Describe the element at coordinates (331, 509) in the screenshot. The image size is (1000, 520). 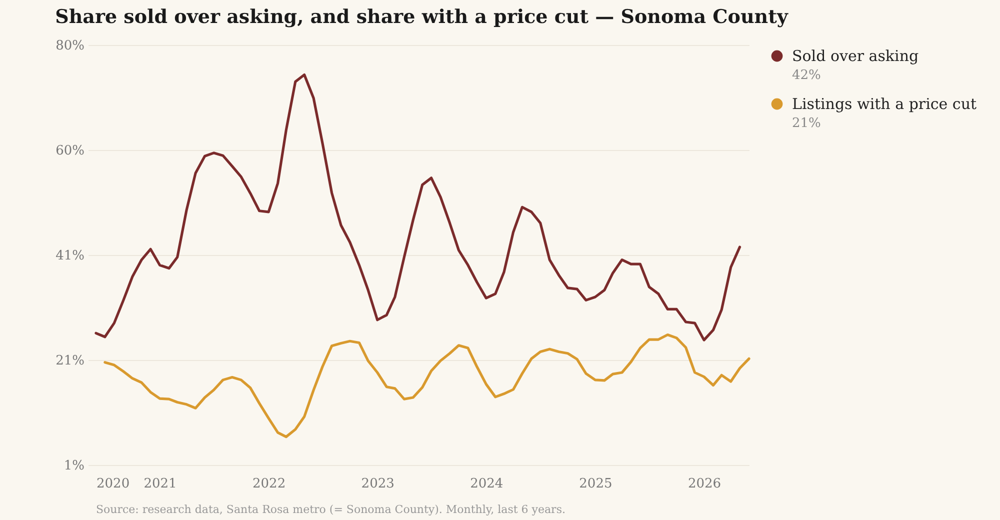
I see `source-note: Source: research data, Santa Rosa metro (= Sonoma County). Monthly, last 6 years.` at that location.